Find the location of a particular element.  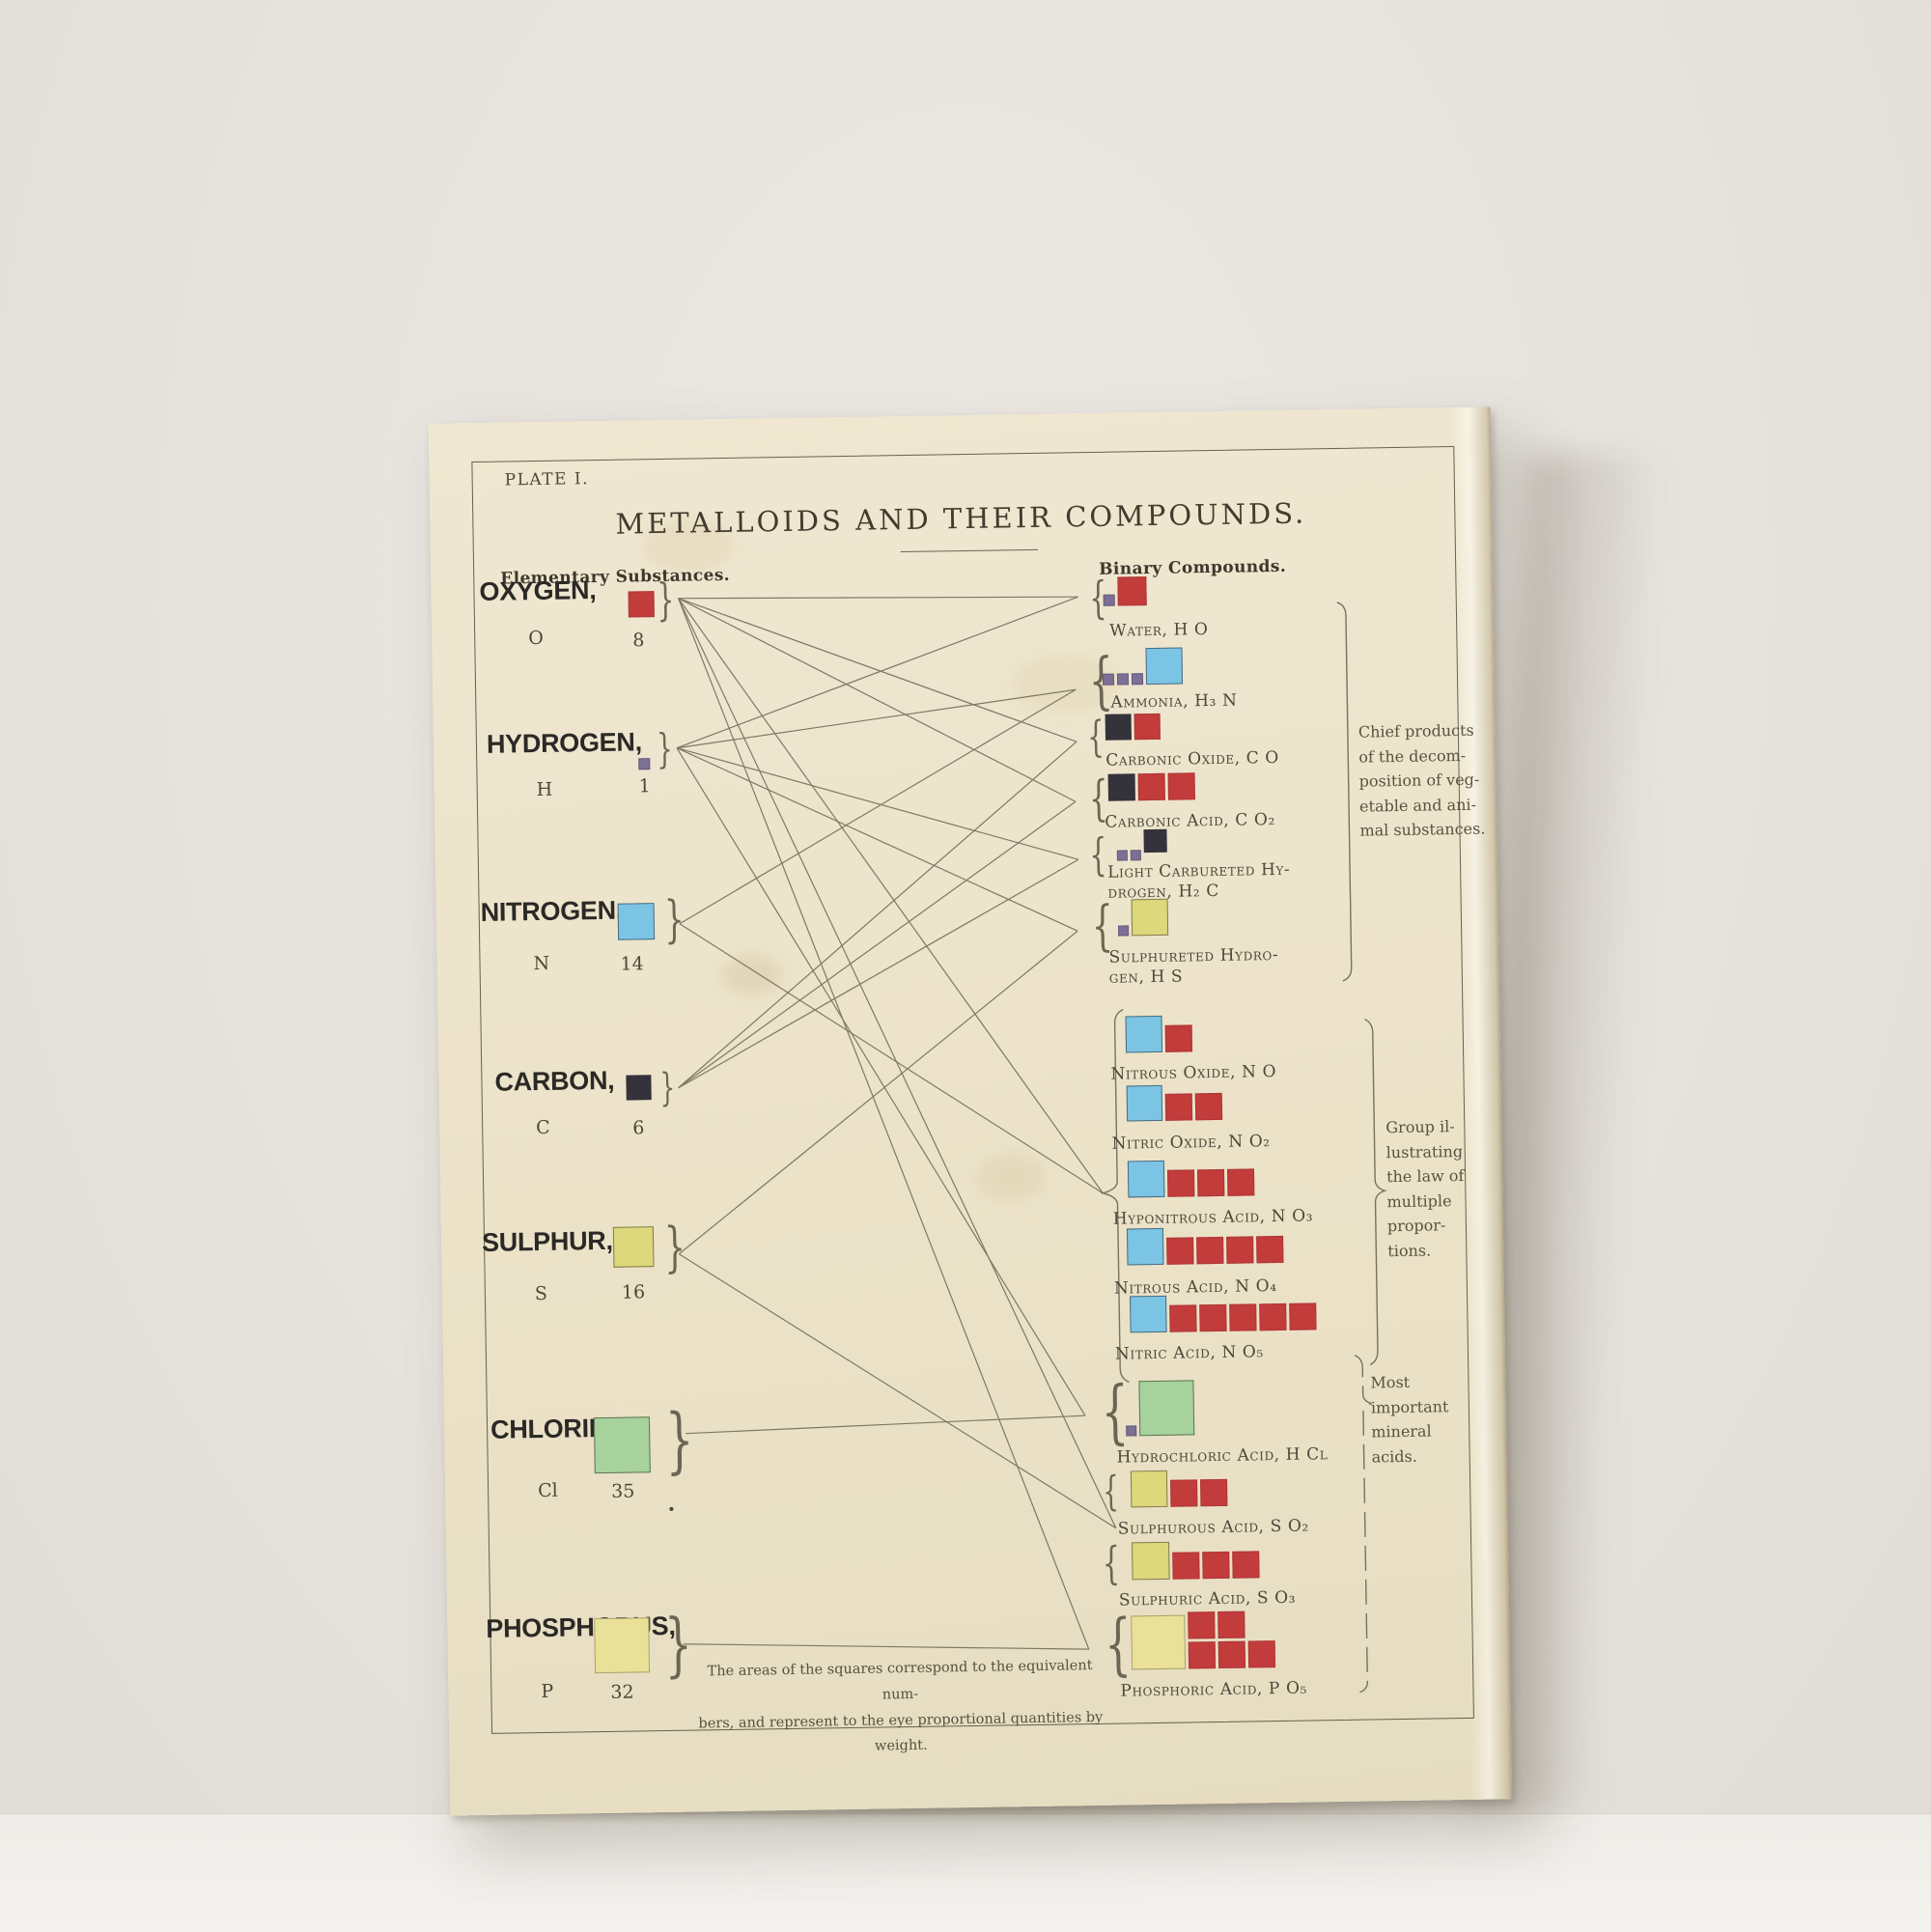

compound-label: Nitric Acid, N O₅ is located at coordinates (1189, 1353).